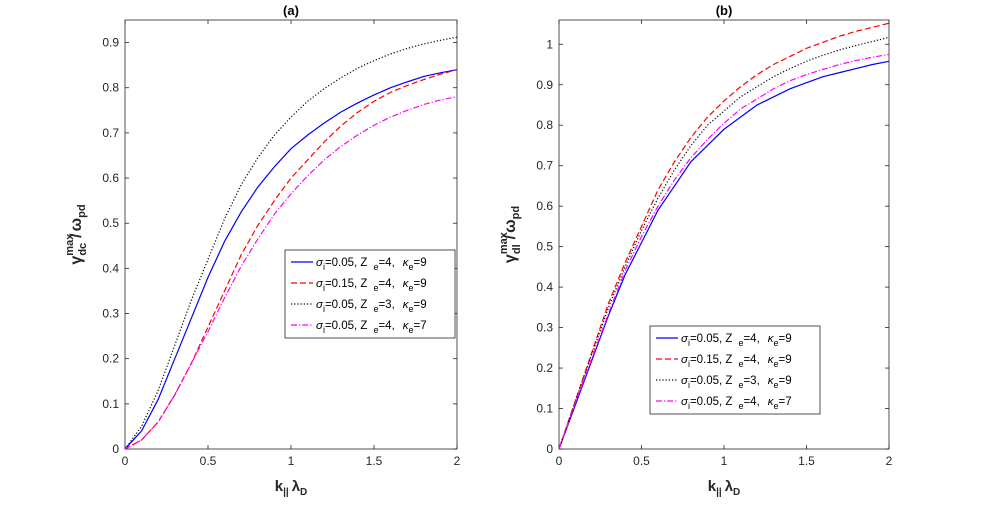 The image size is (981, 512). Describe the element at coordinates (83, 249) in the screenshot. I see `y-axis-label-sub: dc` at that location.